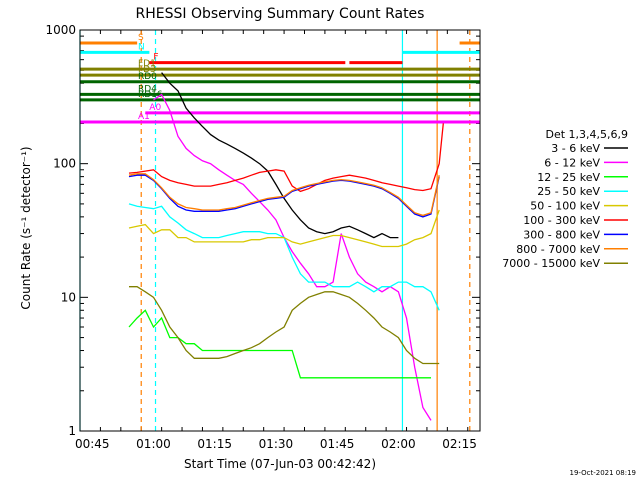  Describe the element at coordinates (603, 473) in the screenshot. I see `footer-date: 19-Oct-2021 08:19` at that location.